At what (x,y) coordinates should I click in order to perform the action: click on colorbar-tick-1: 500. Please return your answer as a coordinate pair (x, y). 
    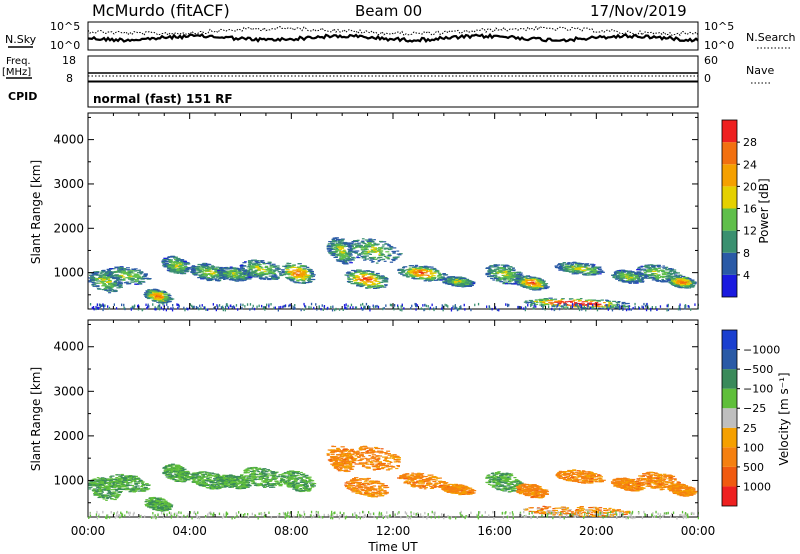
    Looking at the image, I should click on (753, 467).